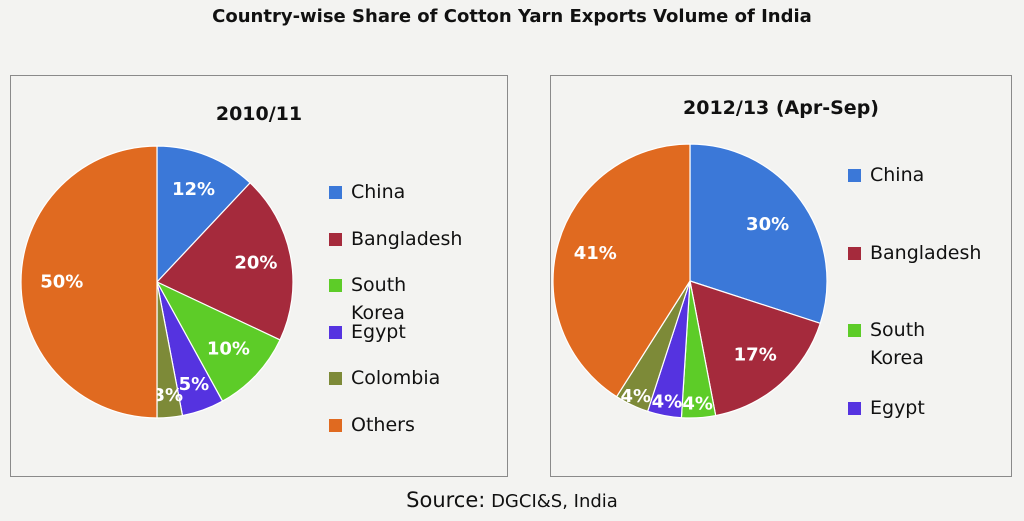  I want to click on legend-label: Colombia, so click(396, 378).